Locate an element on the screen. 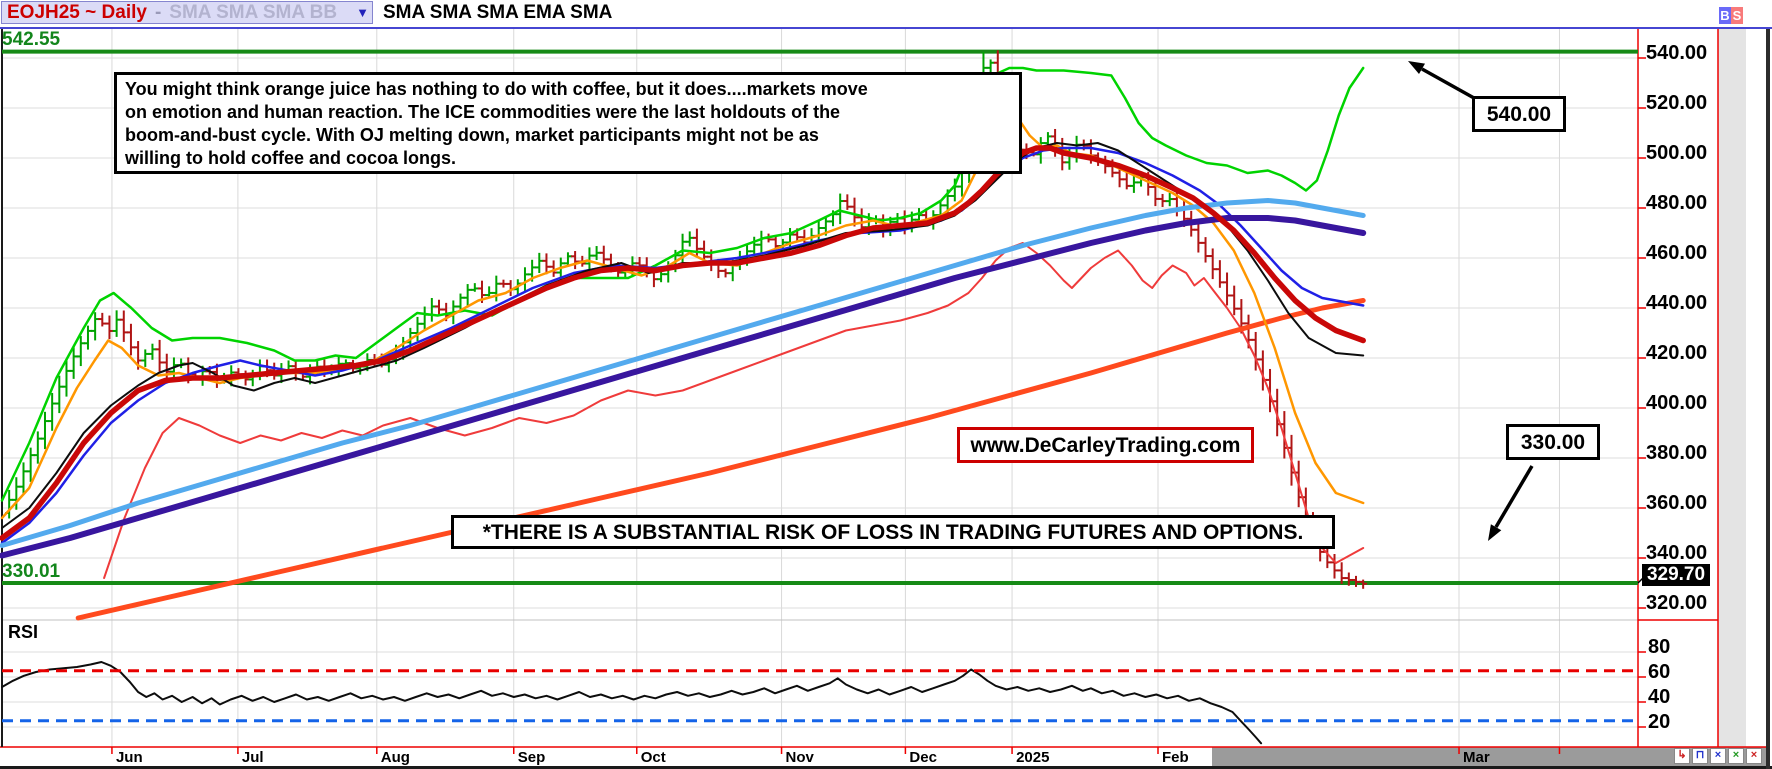  support-arrow-shaft is located at coordinates (1514, 496).